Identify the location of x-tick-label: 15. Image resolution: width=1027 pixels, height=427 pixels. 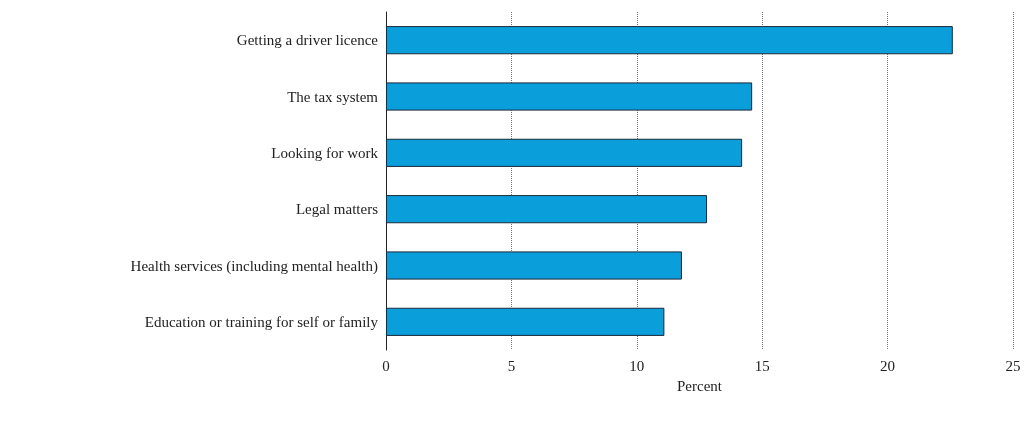
(762, 365).